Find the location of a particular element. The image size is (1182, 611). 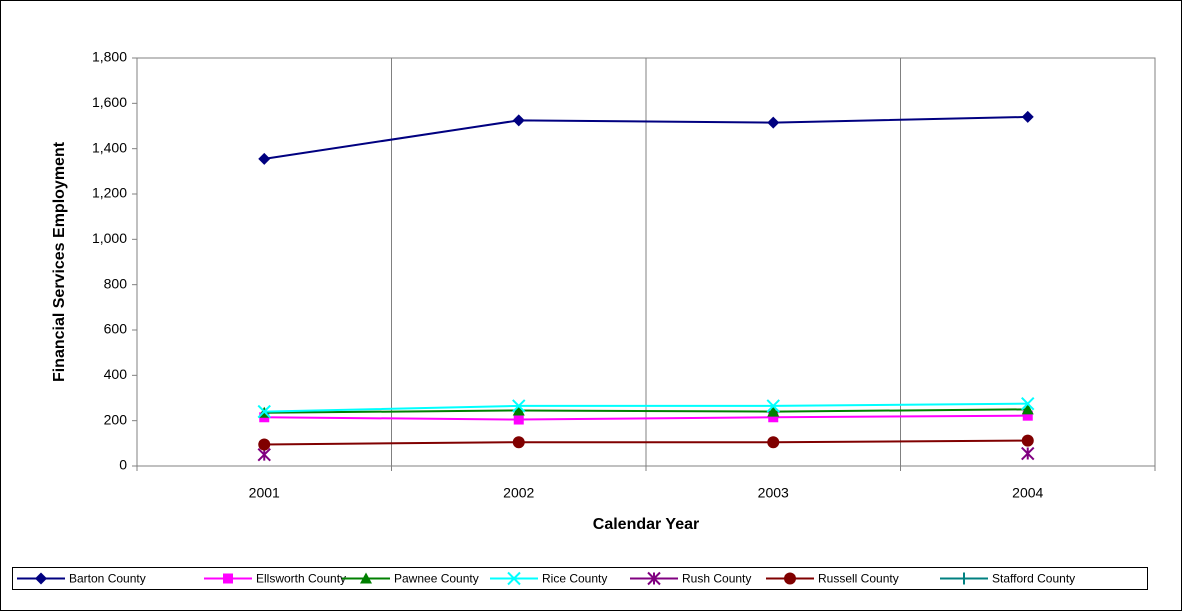

legend-label: Pawnee County is located at coordinates (436, 579).